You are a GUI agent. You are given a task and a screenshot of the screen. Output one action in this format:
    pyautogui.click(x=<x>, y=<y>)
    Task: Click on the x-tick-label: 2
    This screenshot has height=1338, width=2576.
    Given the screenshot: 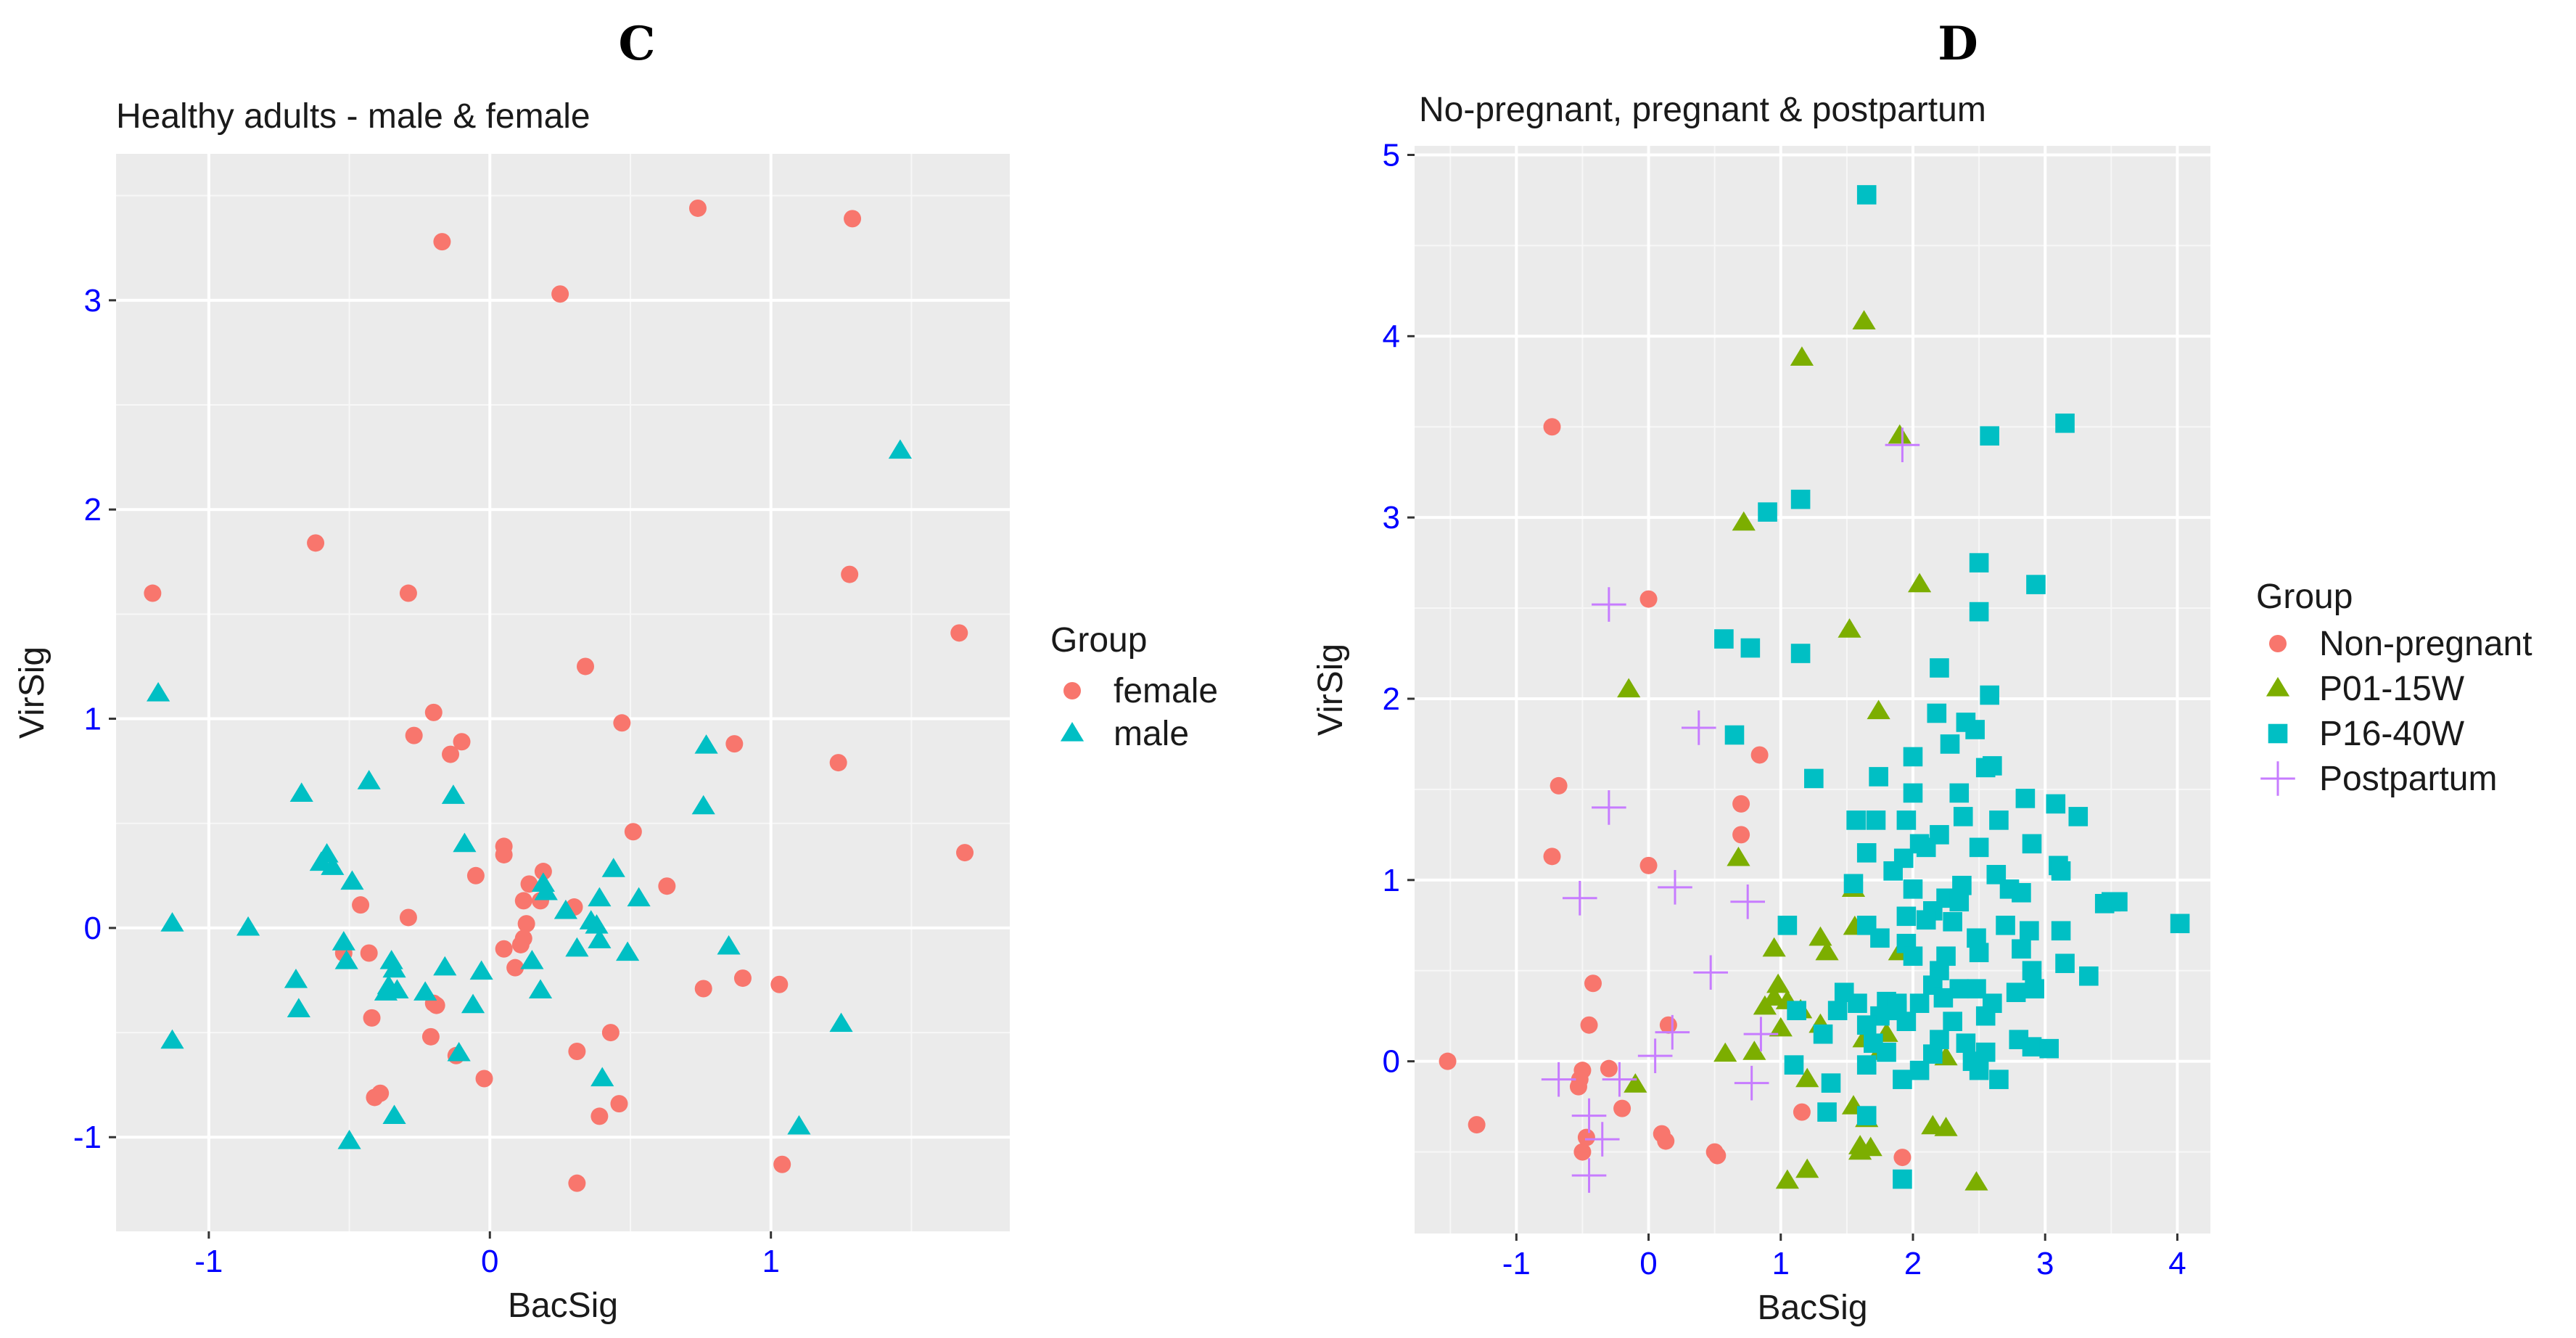 What is the action you would take?
    pyautogui.click(x=1913, y=1263)
    